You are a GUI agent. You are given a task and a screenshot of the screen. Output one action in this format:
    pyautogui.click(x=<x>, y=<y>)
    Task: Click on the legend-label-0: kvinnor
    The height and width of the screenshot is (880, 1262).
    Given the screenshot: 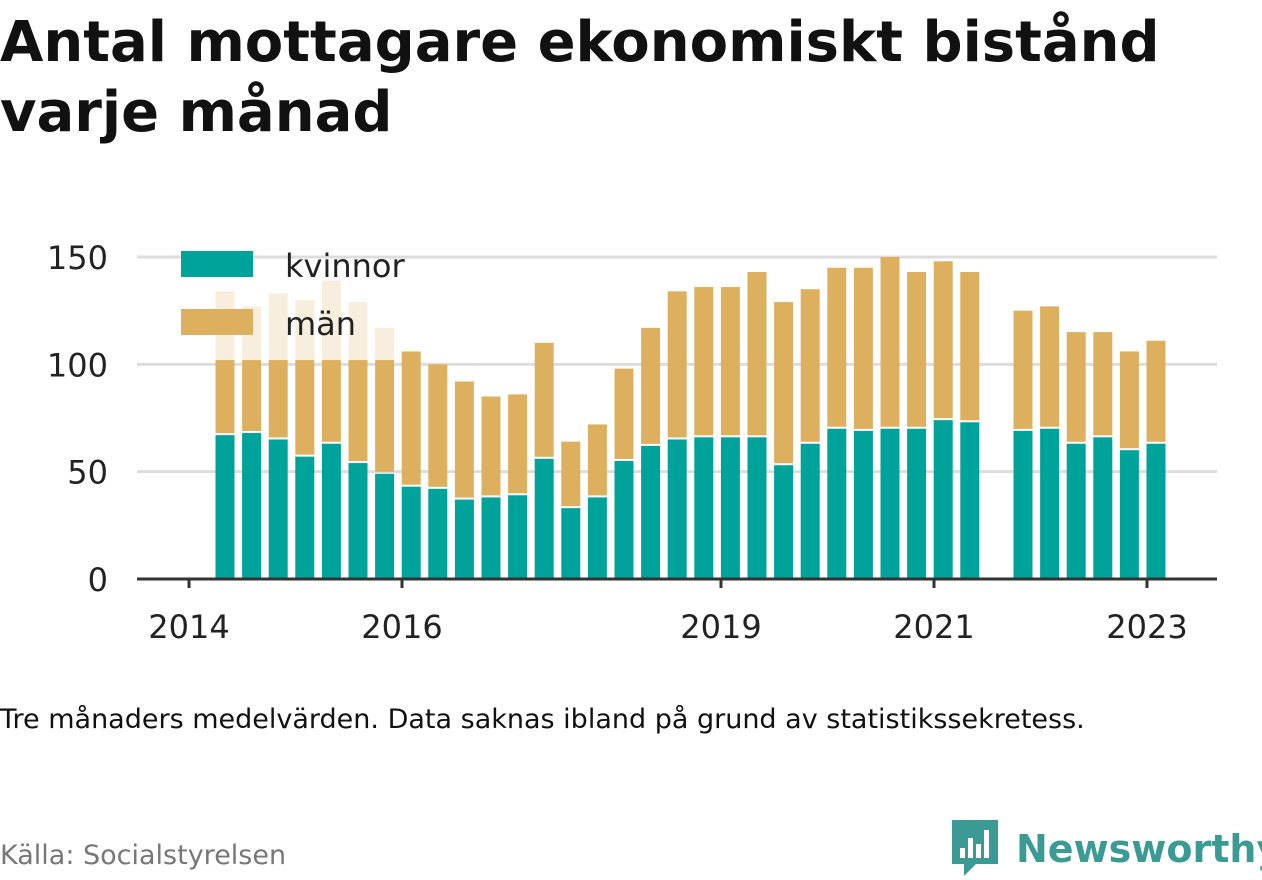 What is the action you would take?
    pyautogui.click(x=345, y=266)
    